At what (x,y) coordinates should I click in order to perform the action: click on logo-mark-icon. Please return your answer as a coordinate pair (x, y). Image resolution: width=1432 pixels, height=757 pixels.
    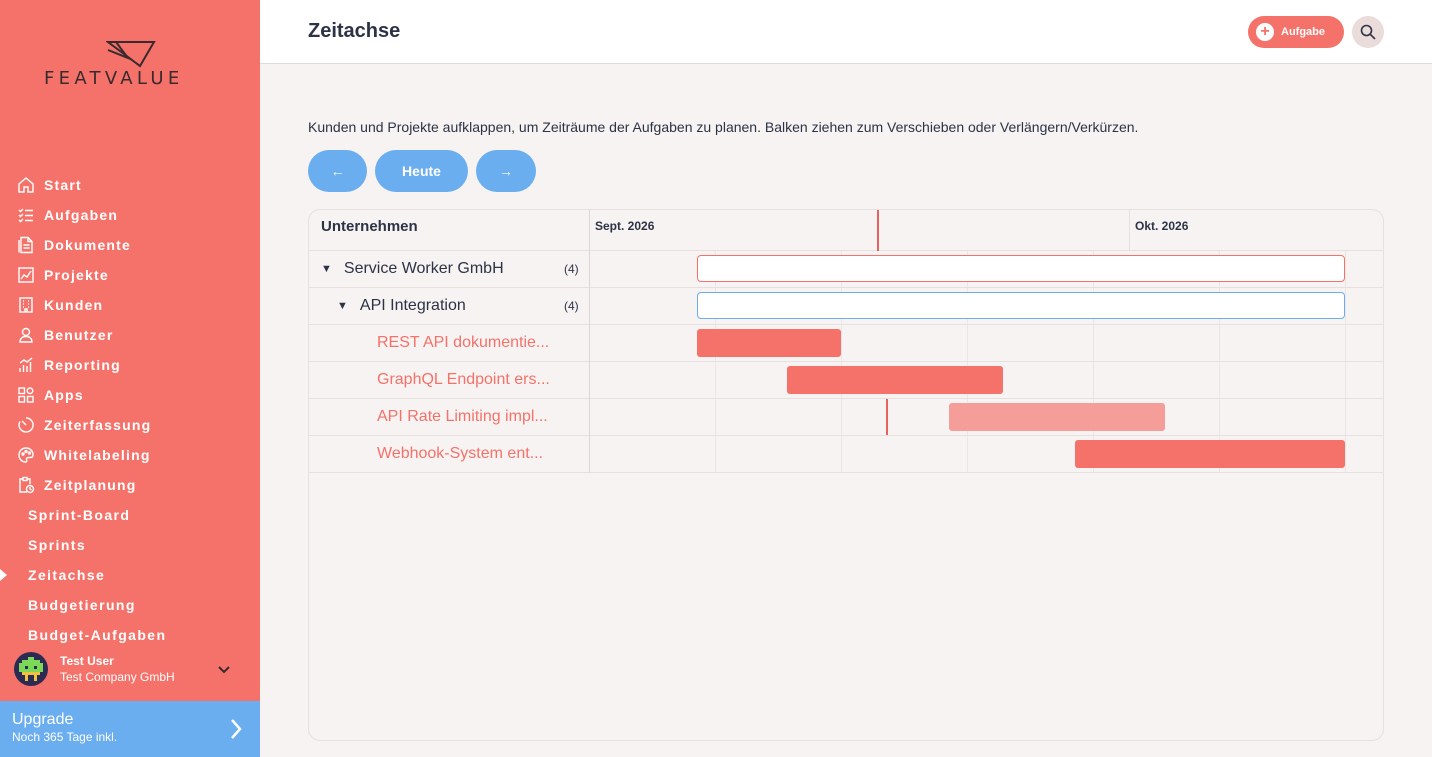
    Looking at the image, I should click on (131, 54).